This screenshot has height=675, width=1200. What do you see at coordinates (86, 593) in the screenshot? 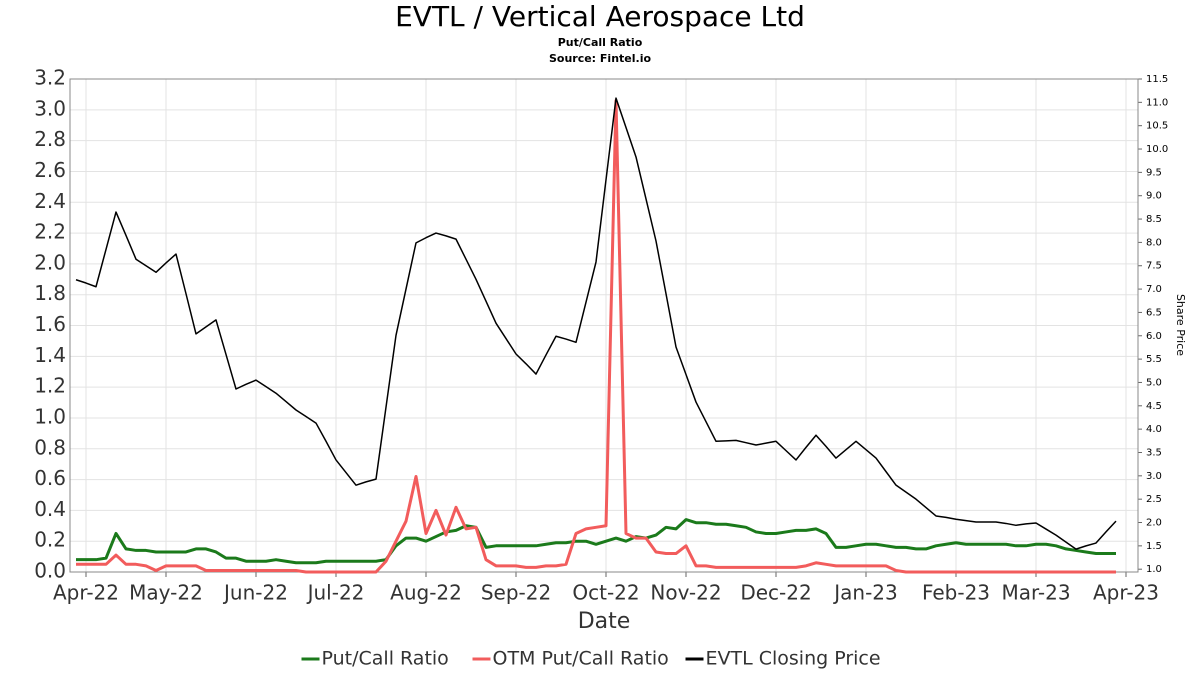
I see `x-tick-label: Apr-22` at bounding box center [86, 593].